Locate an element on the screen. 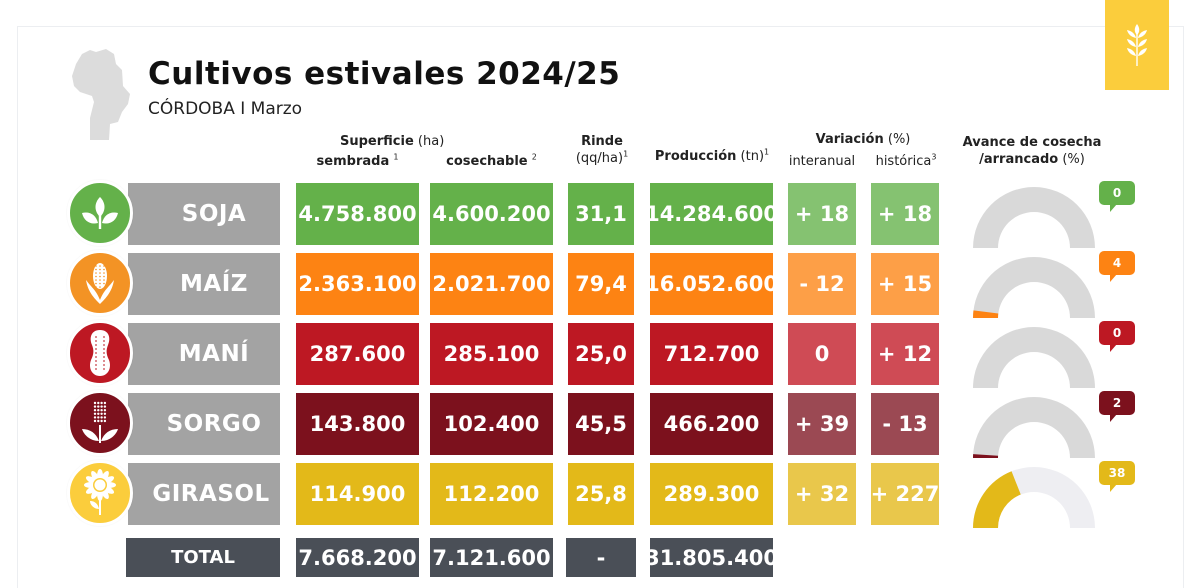  header-rinde: Rinde (qq/ha)1 is located at coordinates (602, 150).